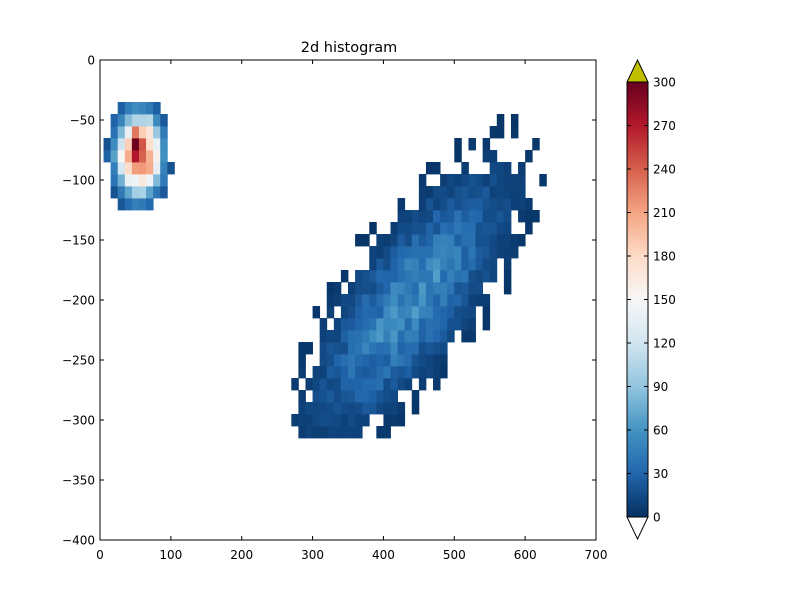  What do you see at coordinates (660, 431) in the screenshot?
I see `colorbar-tick-label: 60` at bounding box center [660, 431].